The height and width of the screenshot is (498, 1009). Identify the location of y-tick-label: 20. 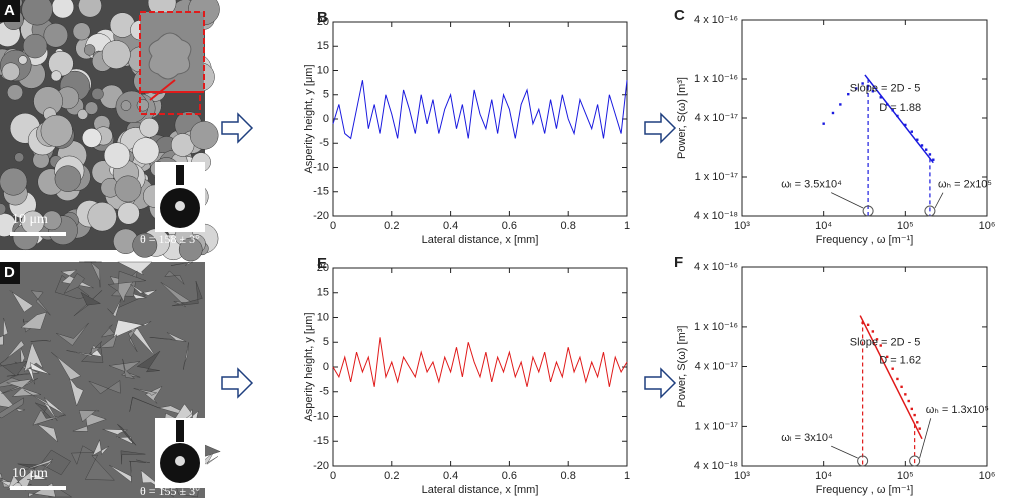
(323, 268).